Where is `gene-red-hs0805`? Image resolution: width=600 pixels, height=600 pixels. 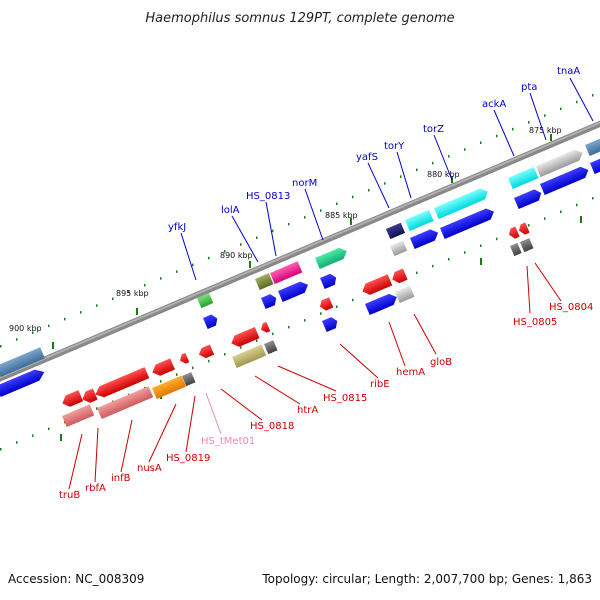
gene-red-hs0805 is located at coordinates (513, 233).